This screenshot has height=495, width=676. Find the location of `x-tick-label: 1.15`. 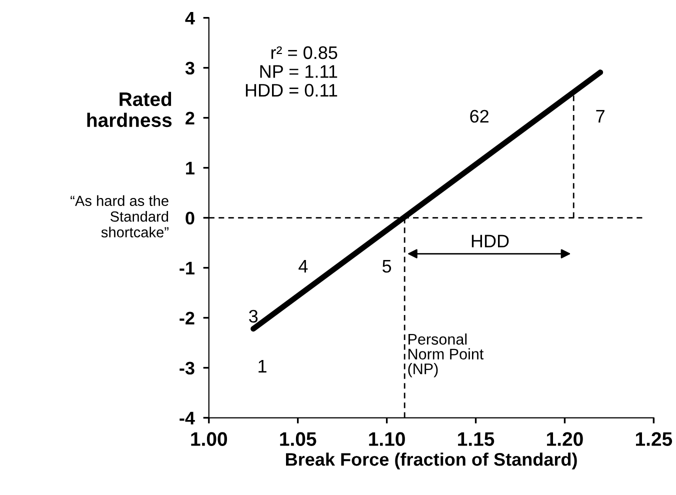

x-tick-label: 1.15 is located at coordinates (476, 439).